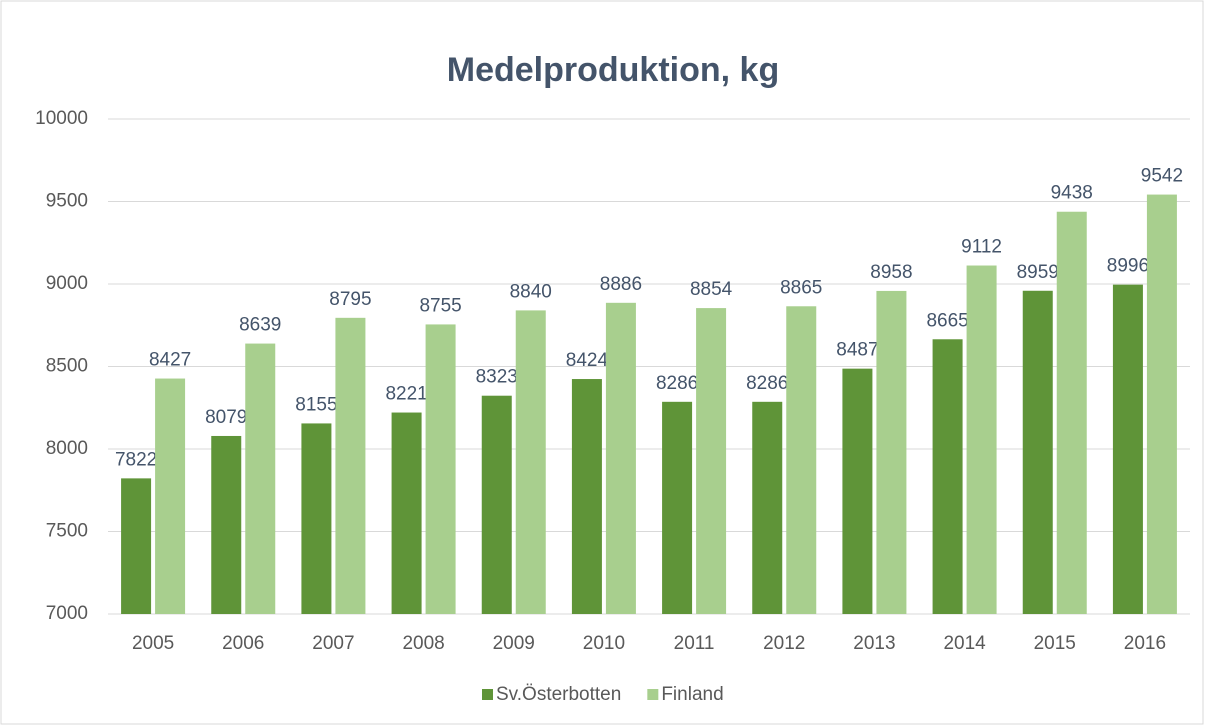 This screenshot has width=1205, height=726. I want to click on data-label: 8639, so click(260, 325).